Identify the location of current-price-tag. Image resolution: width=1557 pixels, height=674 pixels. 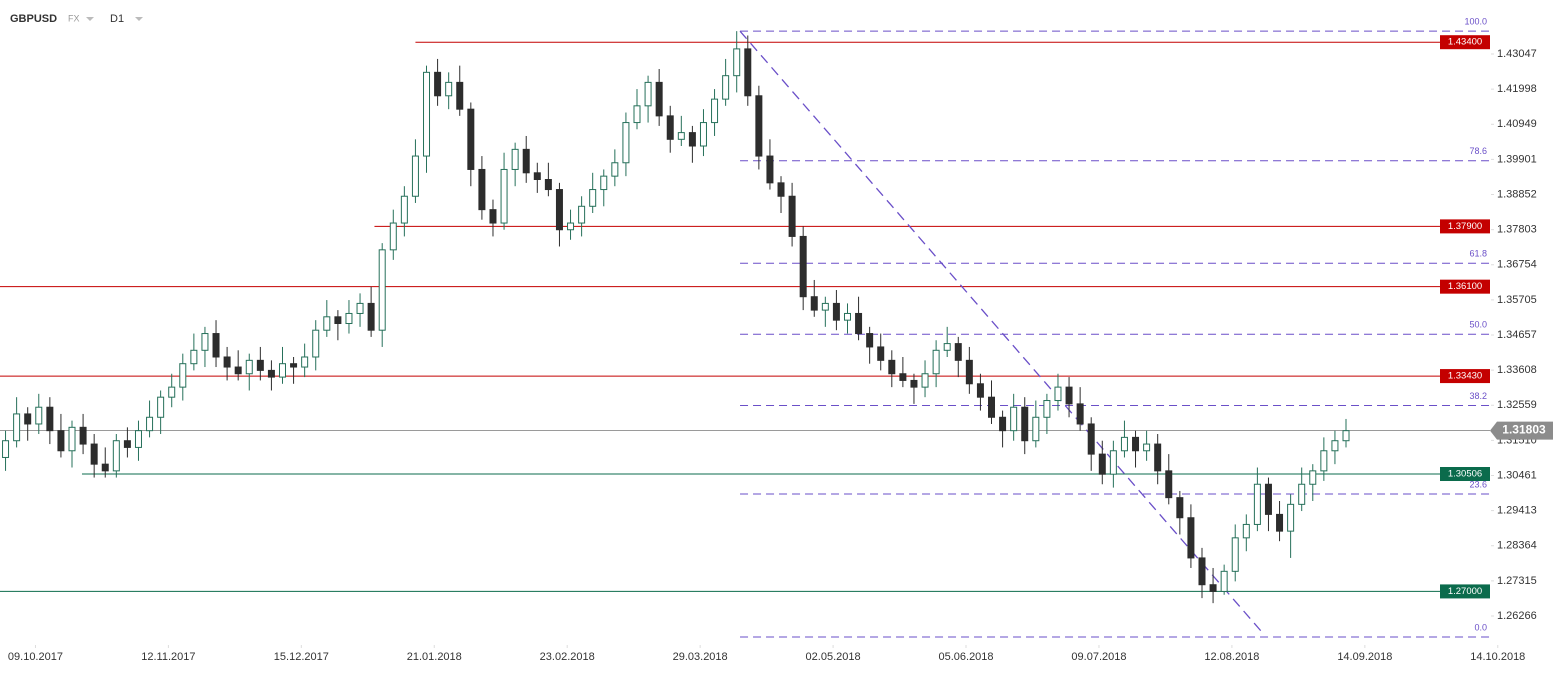
(1521, 430).